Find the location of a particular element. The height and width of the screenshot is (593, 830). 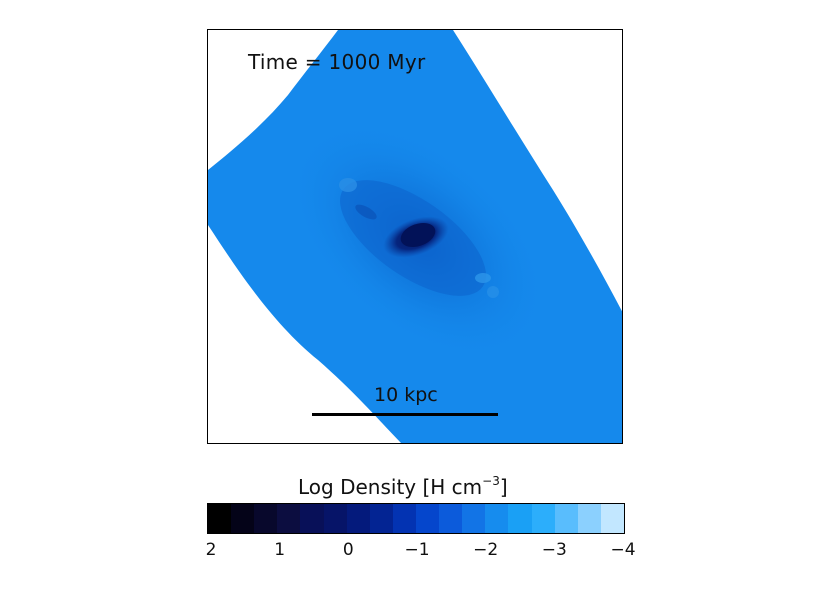

colorbar-tick-label: −2 is located at coordinates (486, 550).